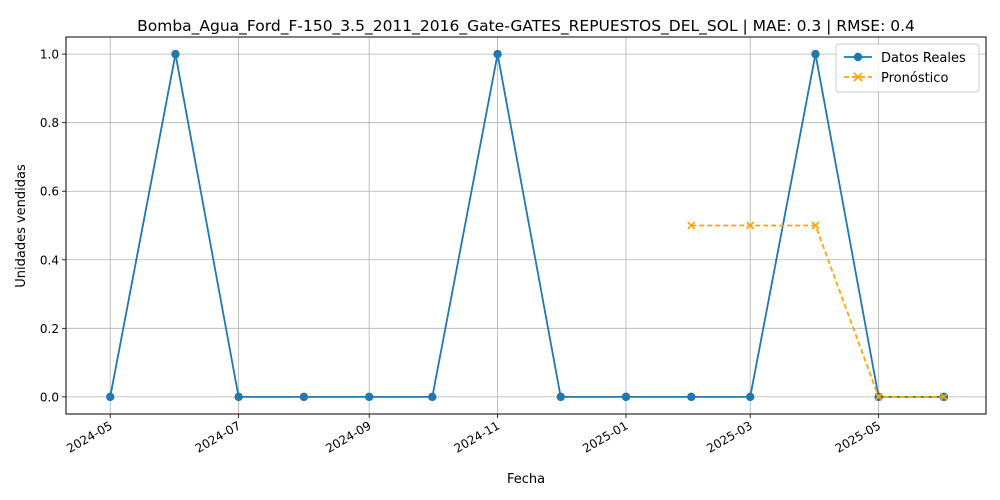  What do you see at coordinates (49, 397) in the screenshot?
I see `y-tick-label: 0.0` at bounding box center [49, 397].